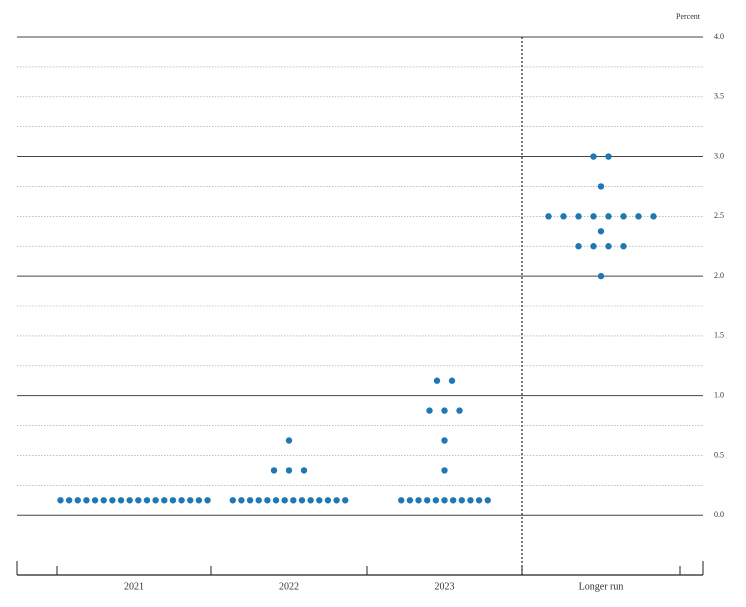 This screenshot has width=746, height=607. I want to click on y-tick-label: 3.0, so click(719, 155).